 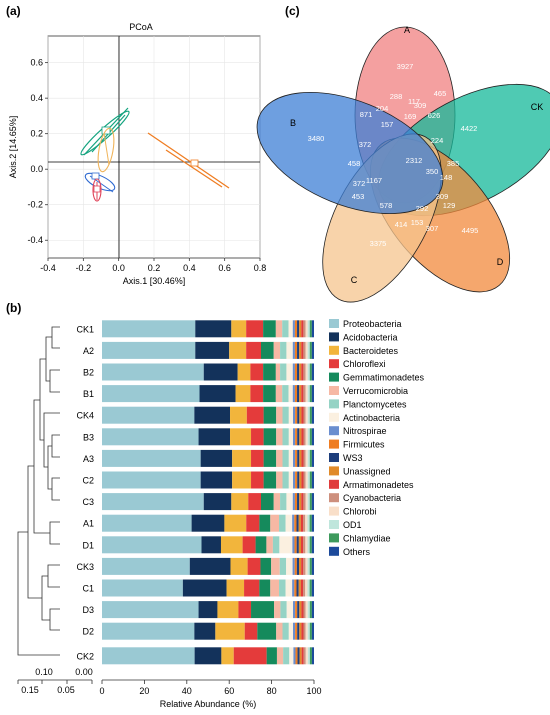 What do you see at coordinates (367, 471) in the screenshot?
I see `legend-label: Unassigned` at bounding box center [367, 471].